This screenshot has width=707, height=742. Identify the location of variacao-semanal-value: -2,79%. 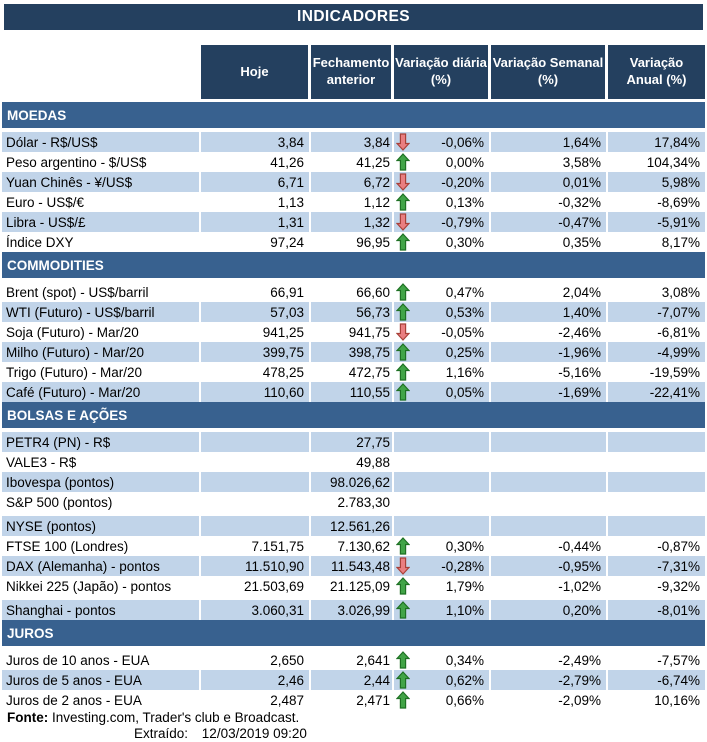
(549, 680).